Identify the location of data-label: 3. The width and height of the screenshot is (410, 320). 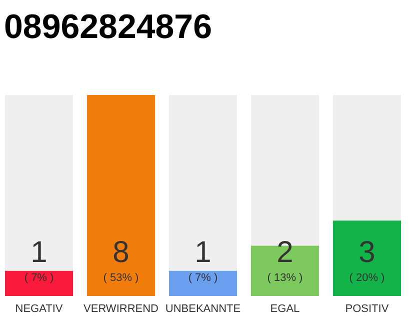
(367, 252).